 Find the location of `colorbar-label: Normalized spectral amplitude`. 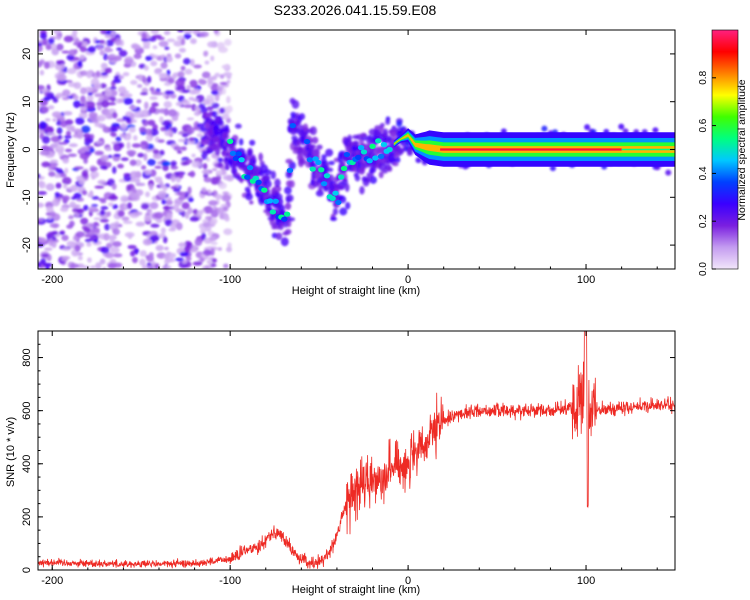

colorbar-label: Normalized spectral amplitude is located at coordinates (742, 149).